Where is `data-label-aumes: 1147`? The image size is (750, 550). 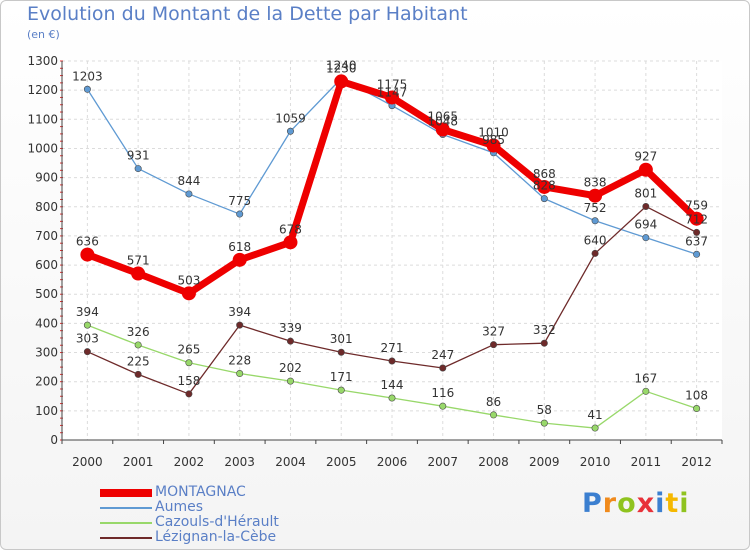
data-label-aumes: 1147 is located at coordinates (392, 93).